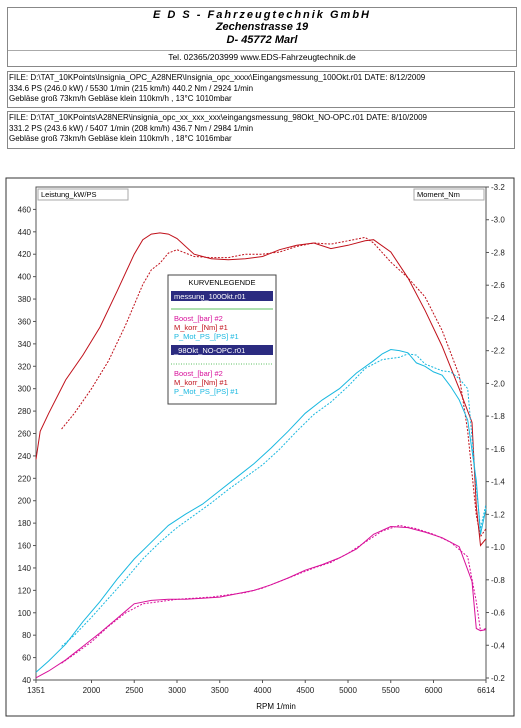  Describe the element at coordinates (25, 478) in the screenshot. I see `y-tick-label: 220` at that location.